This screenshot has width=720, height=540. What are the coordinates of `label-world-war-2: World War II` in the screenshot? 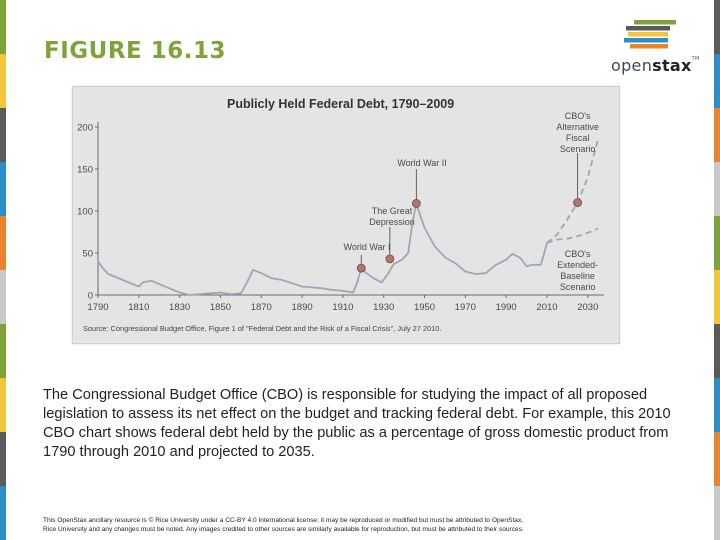 It's located at (422, 163).